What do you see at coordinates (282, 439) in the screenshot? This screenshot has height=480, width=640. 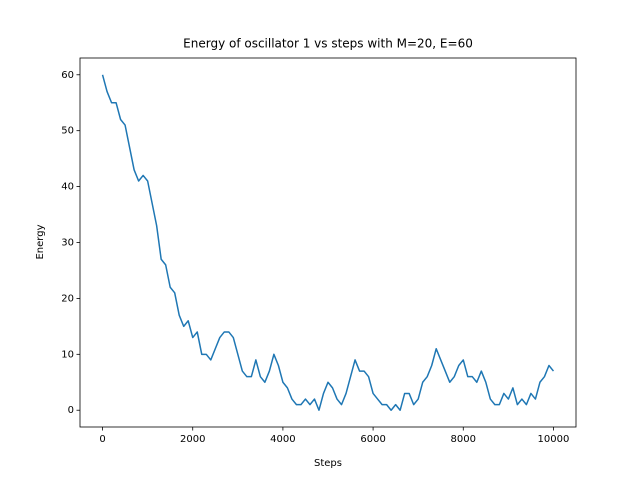 I see `x-tick-label: 4000` at bounding box center [282, 439].